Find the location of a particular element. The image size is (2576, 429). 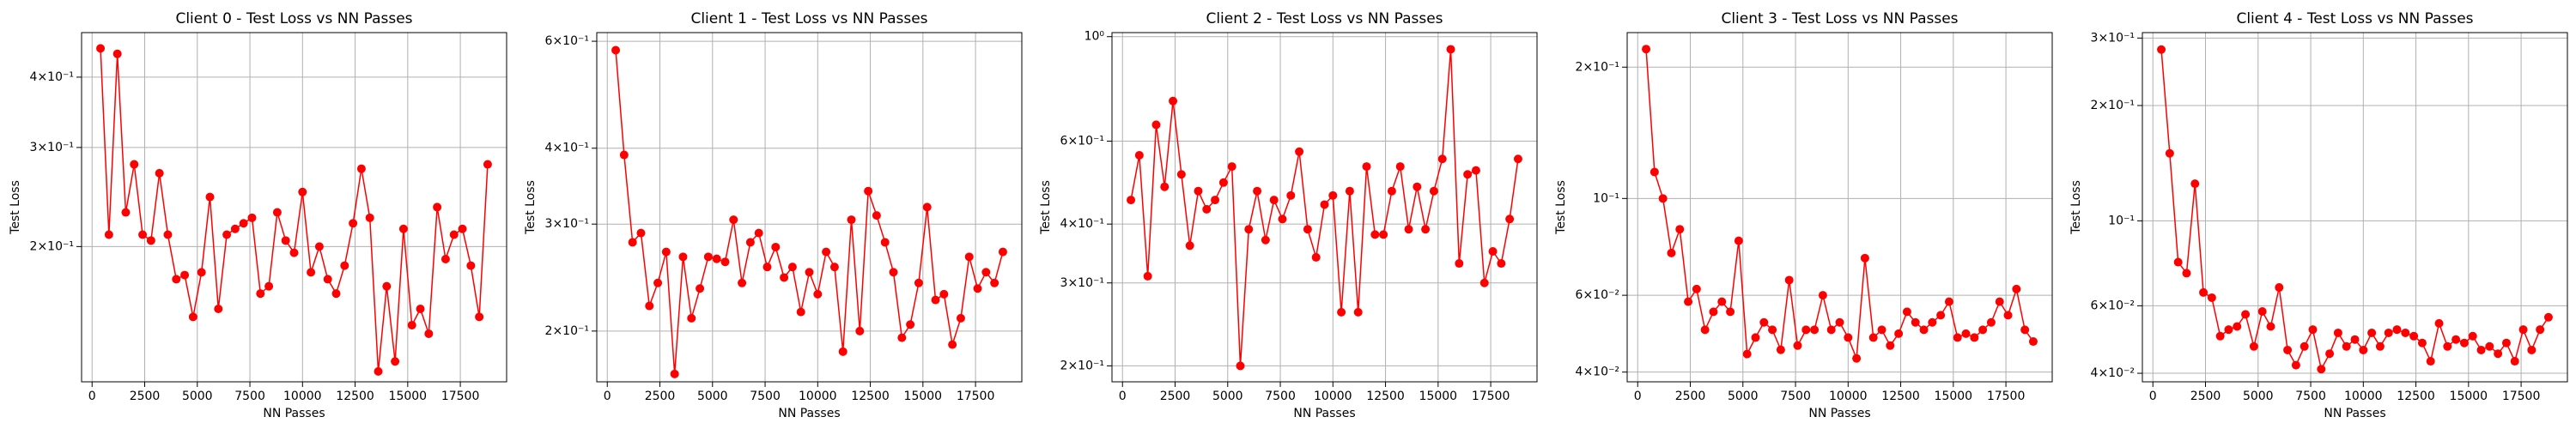

x-axis-label: NN Passes is located at coordinates (1324, 414).